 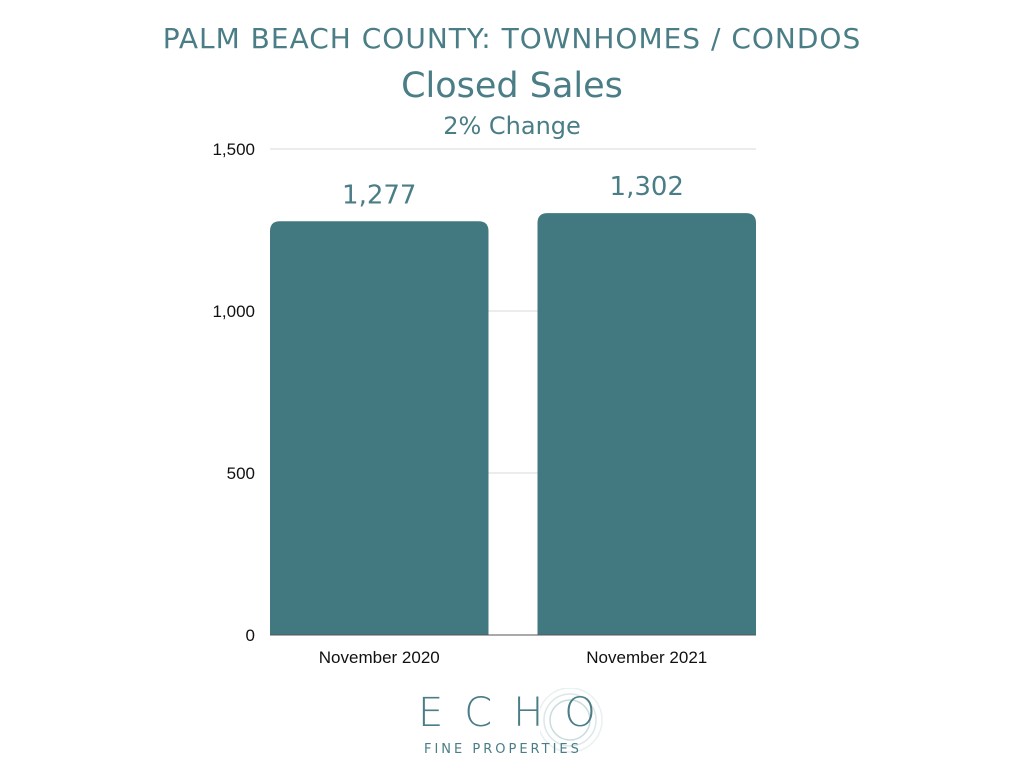 I want to click on y-tick-label: 500, so click(x=241, y=473).